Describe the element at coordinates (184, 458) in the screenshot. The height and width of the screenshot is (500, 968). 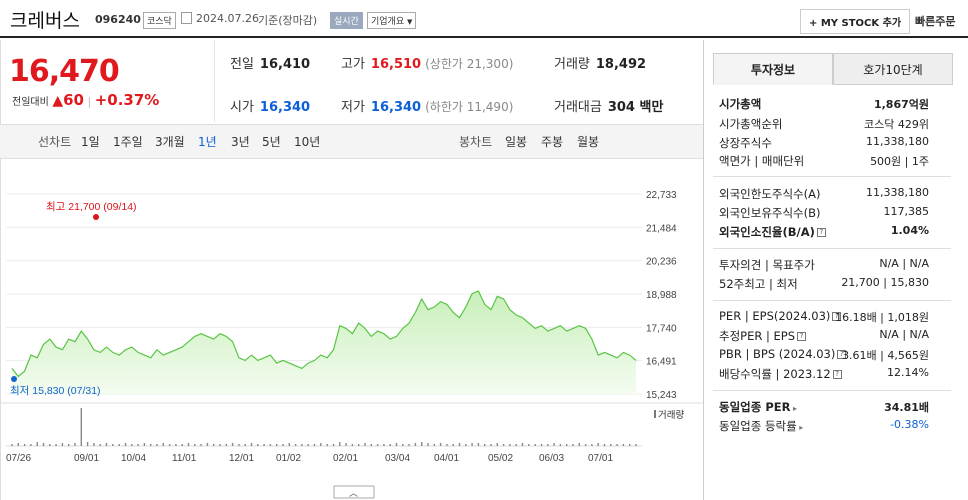
I see `x-tick-label: 11/01` at that location.